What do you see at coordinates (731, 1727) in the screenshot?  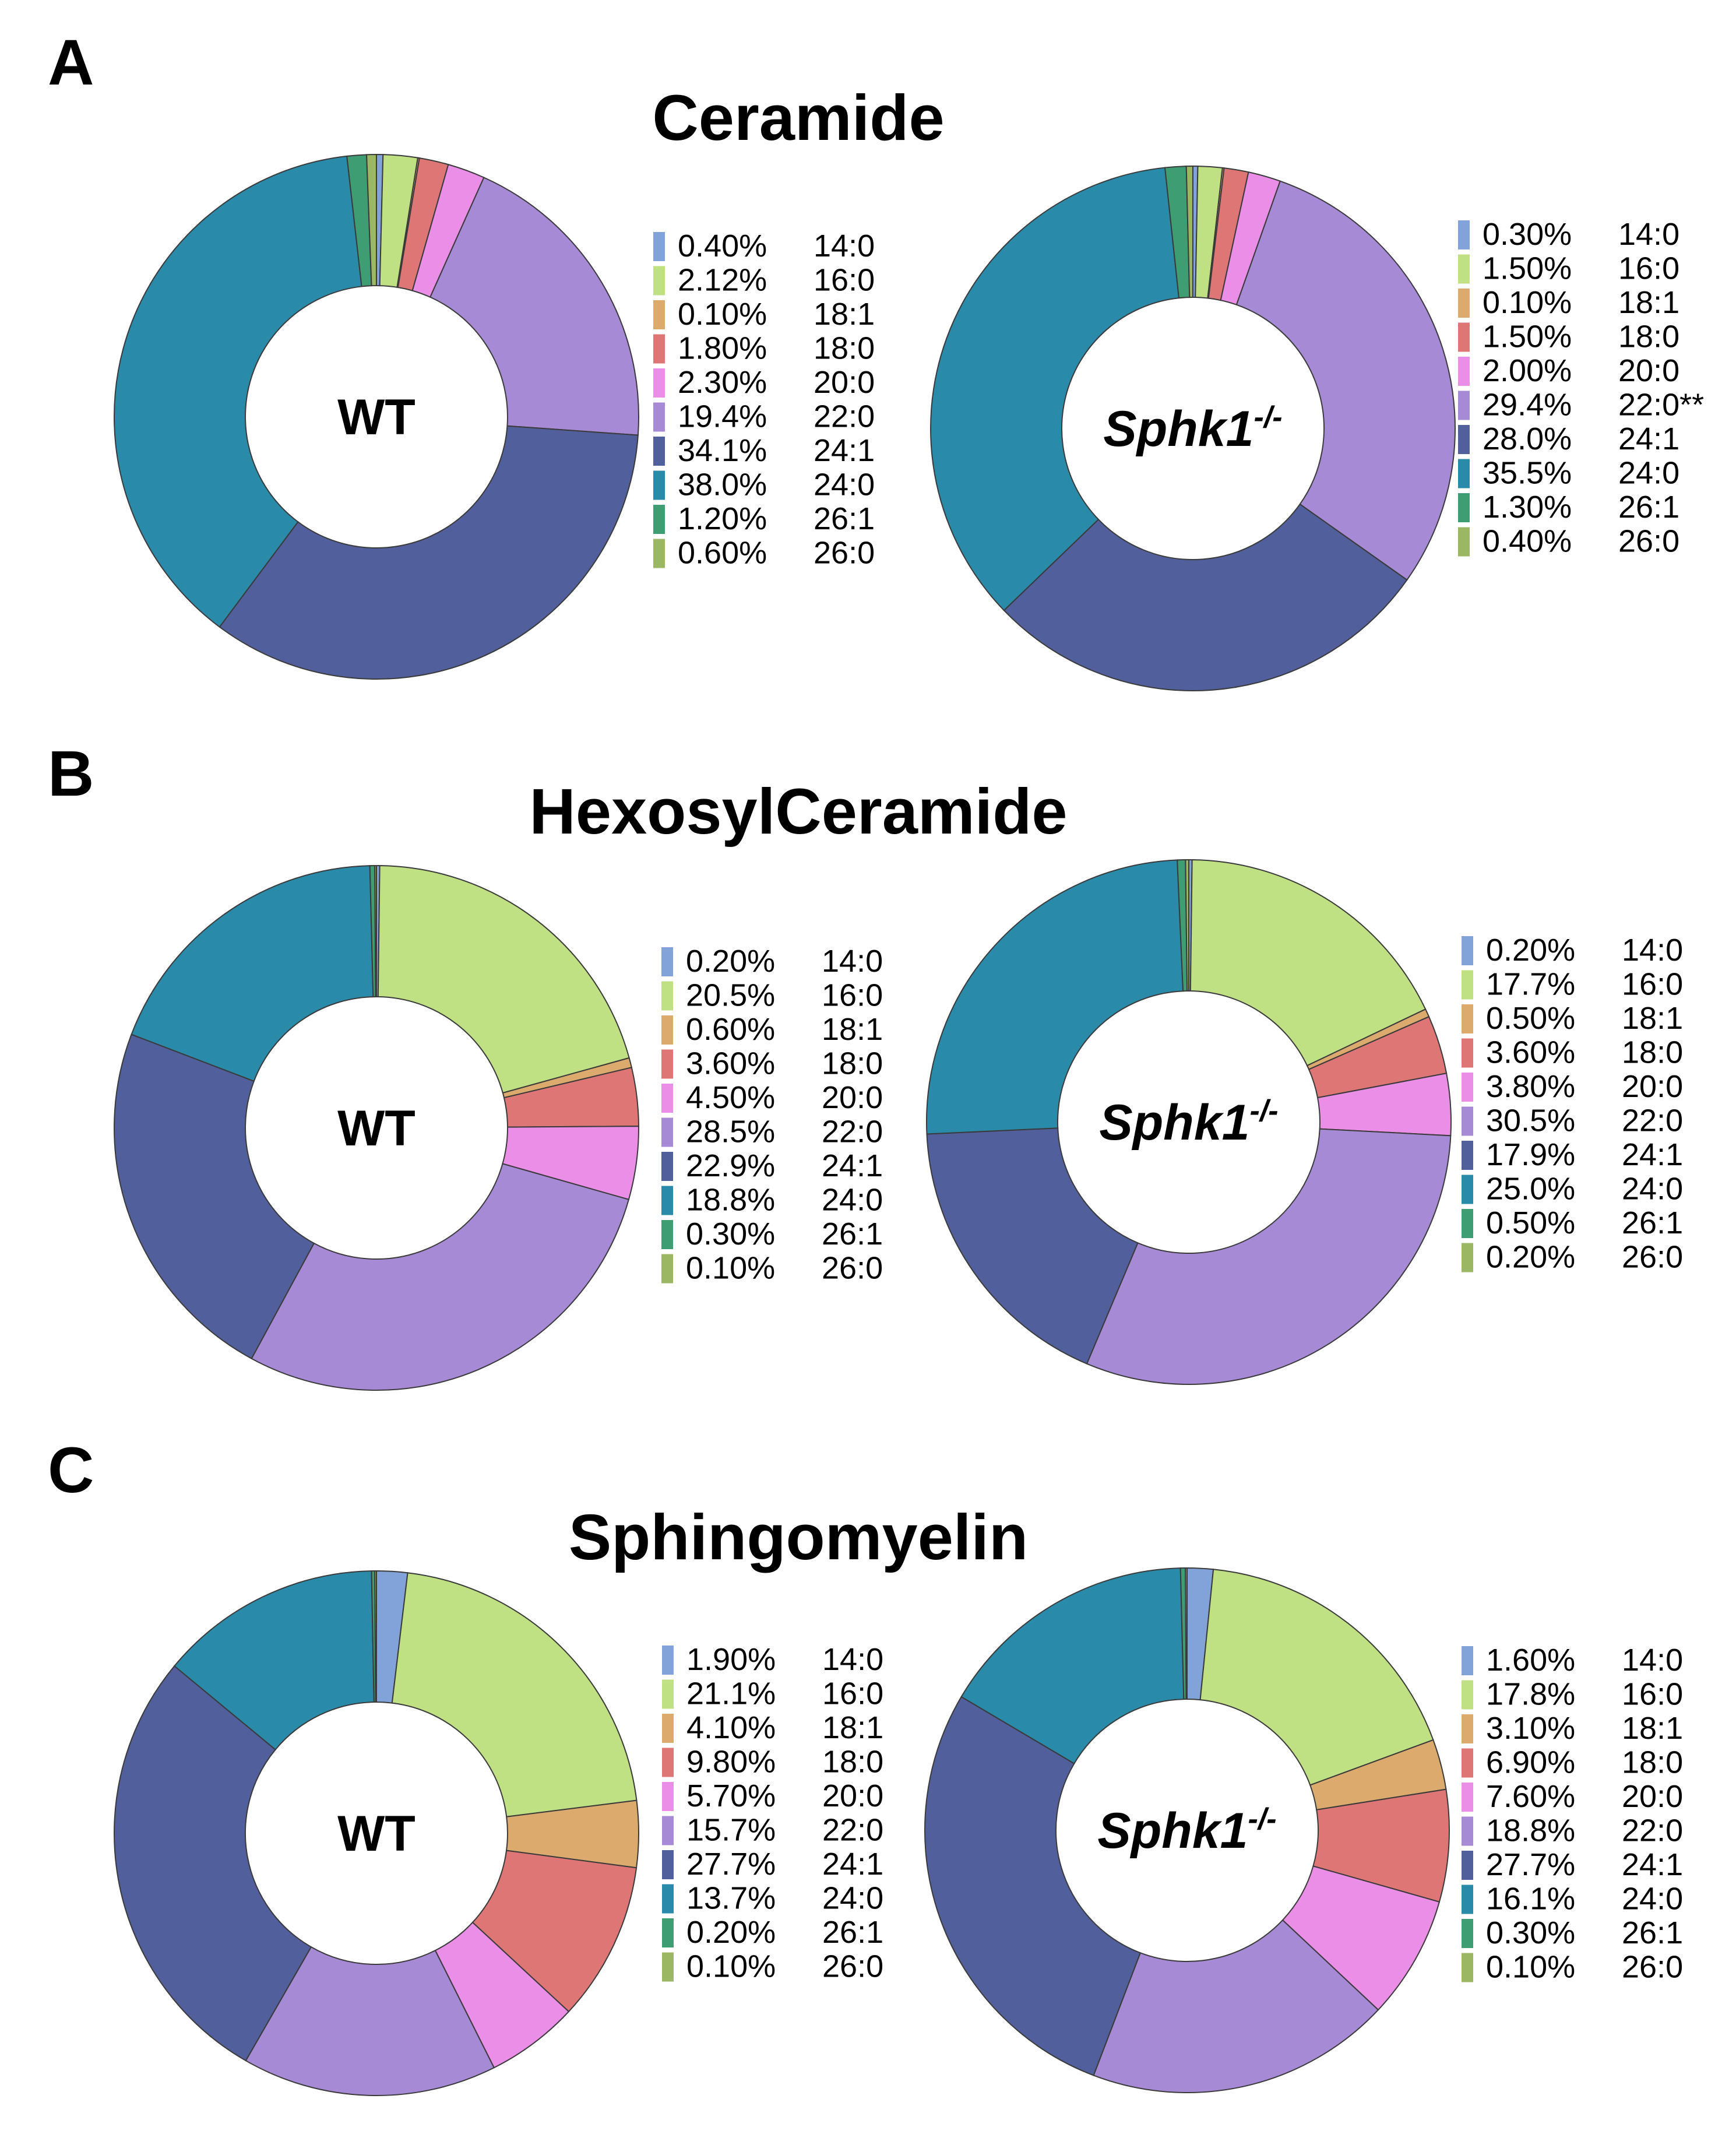 I see `legend-value: 4.10%` at bounding box center [731, 1727].